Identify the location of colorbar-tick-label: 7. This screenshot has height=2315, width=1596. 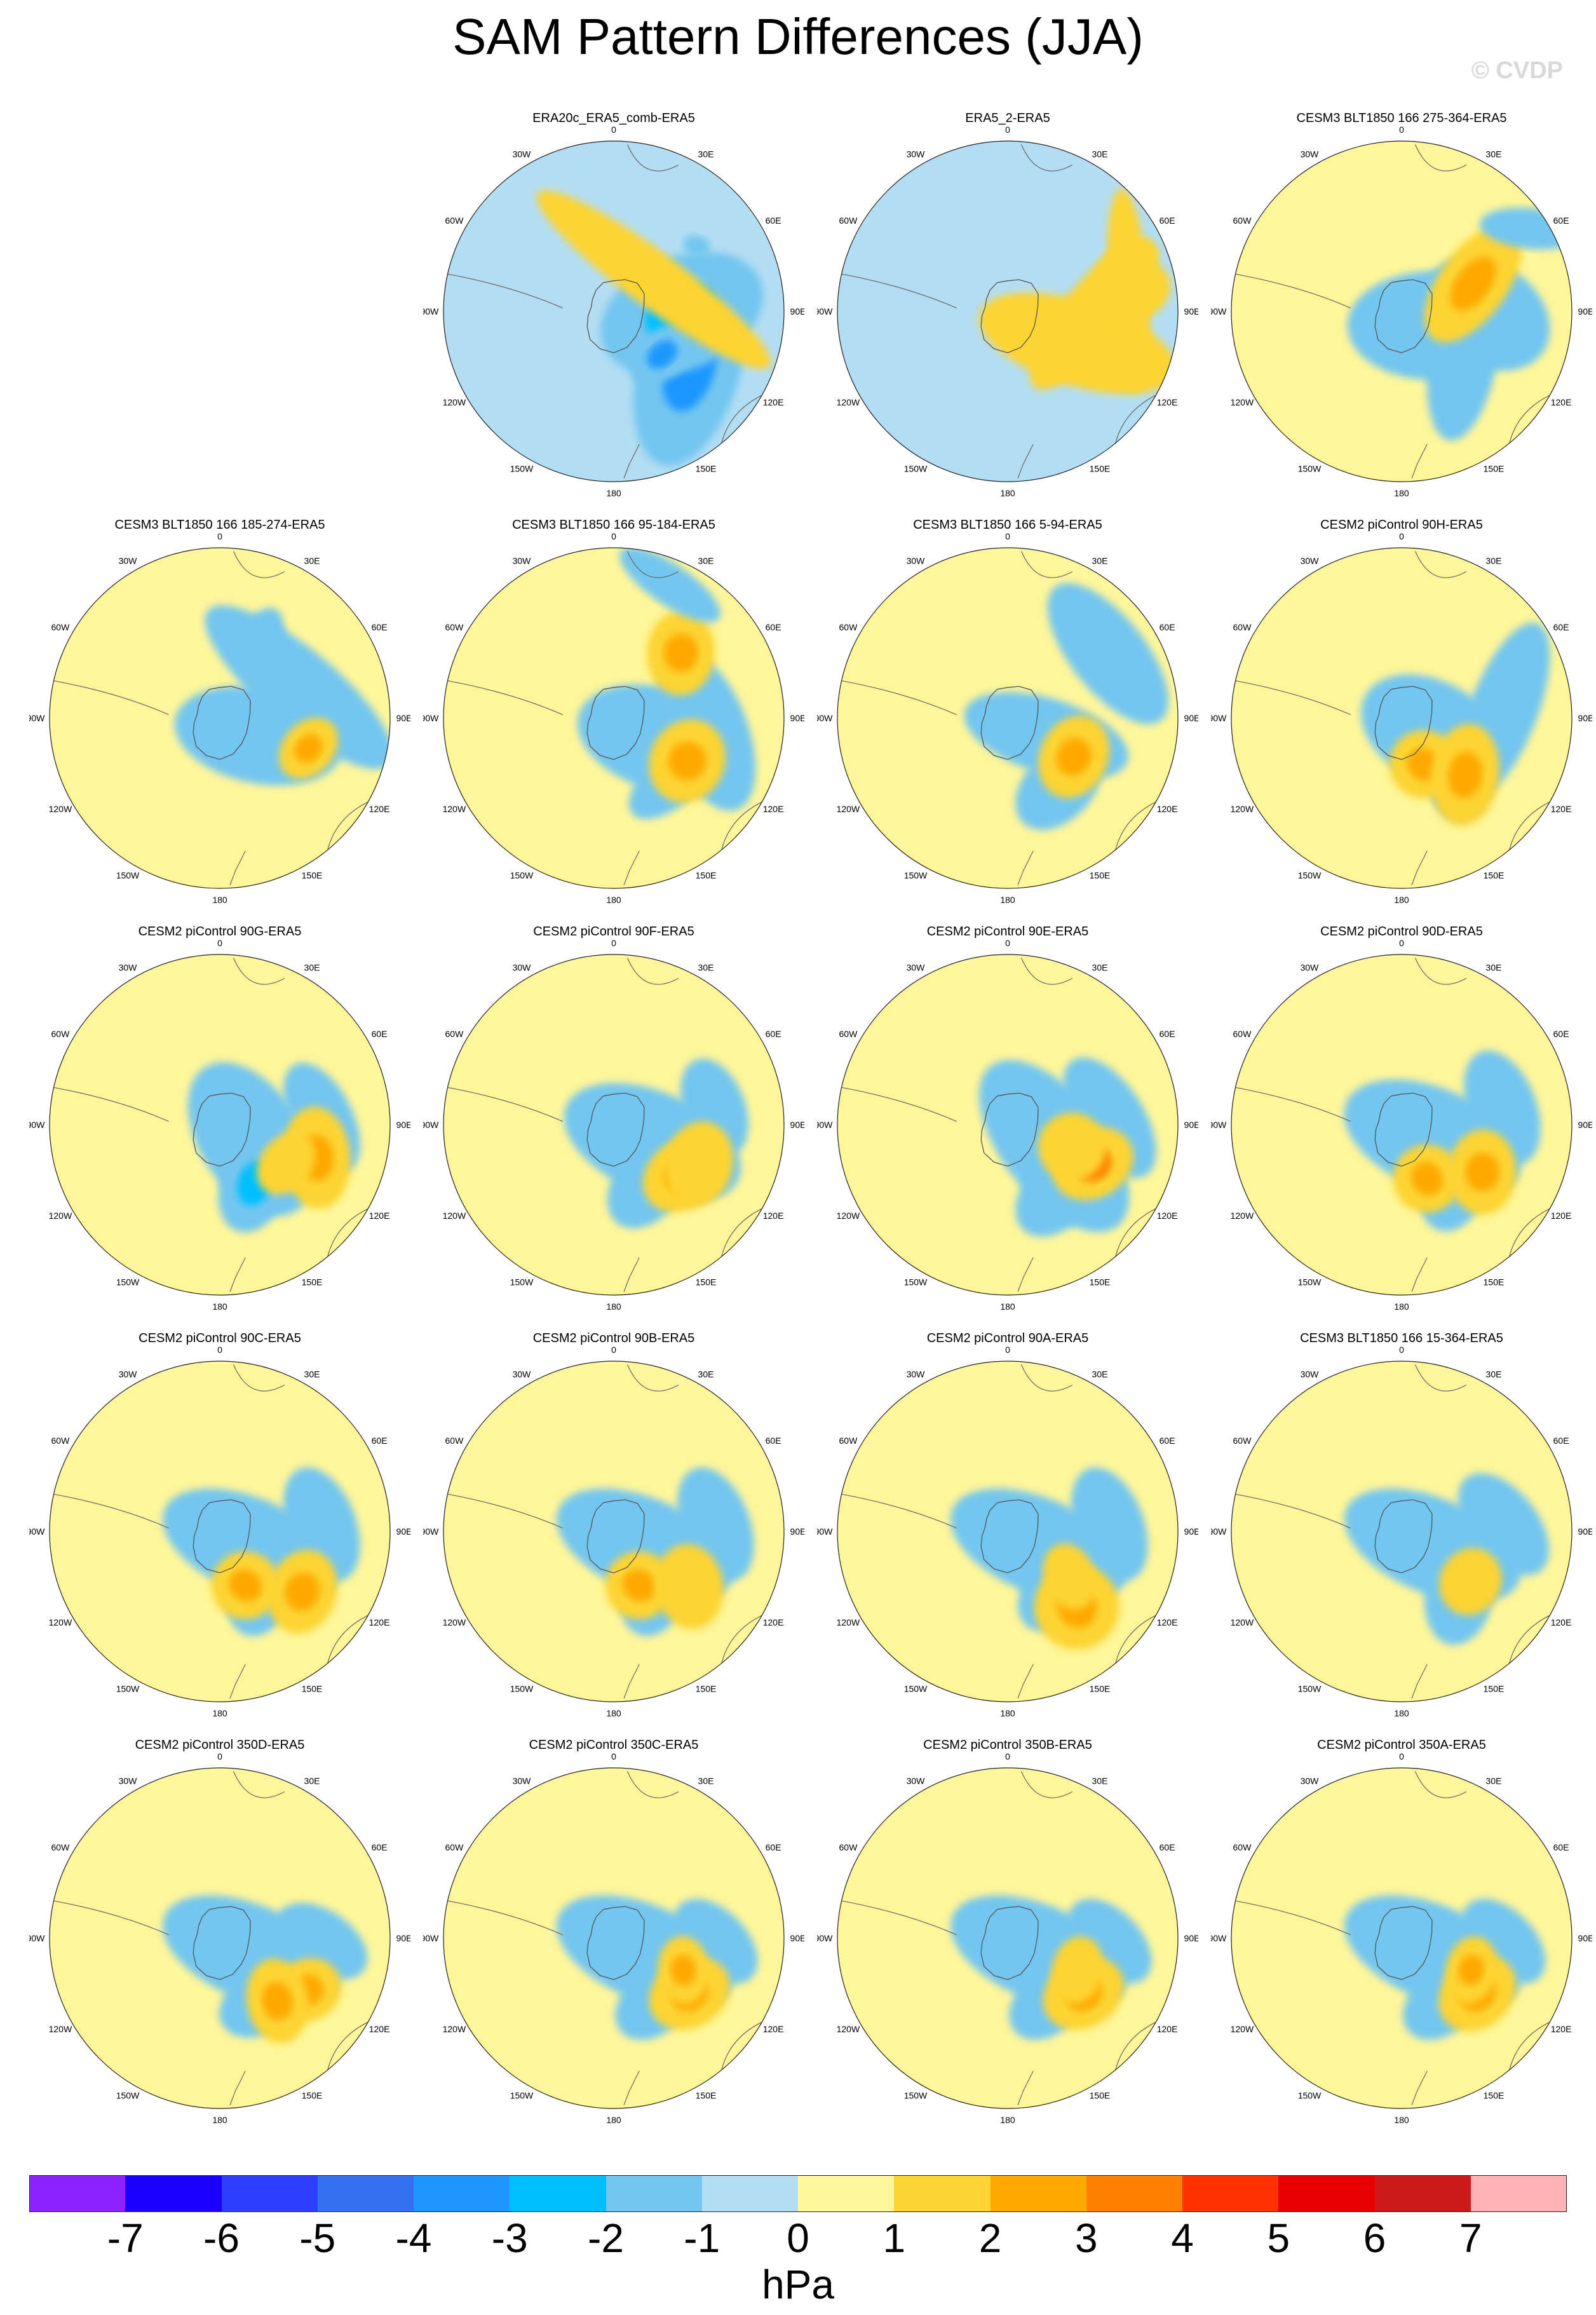
(1470, 2238).